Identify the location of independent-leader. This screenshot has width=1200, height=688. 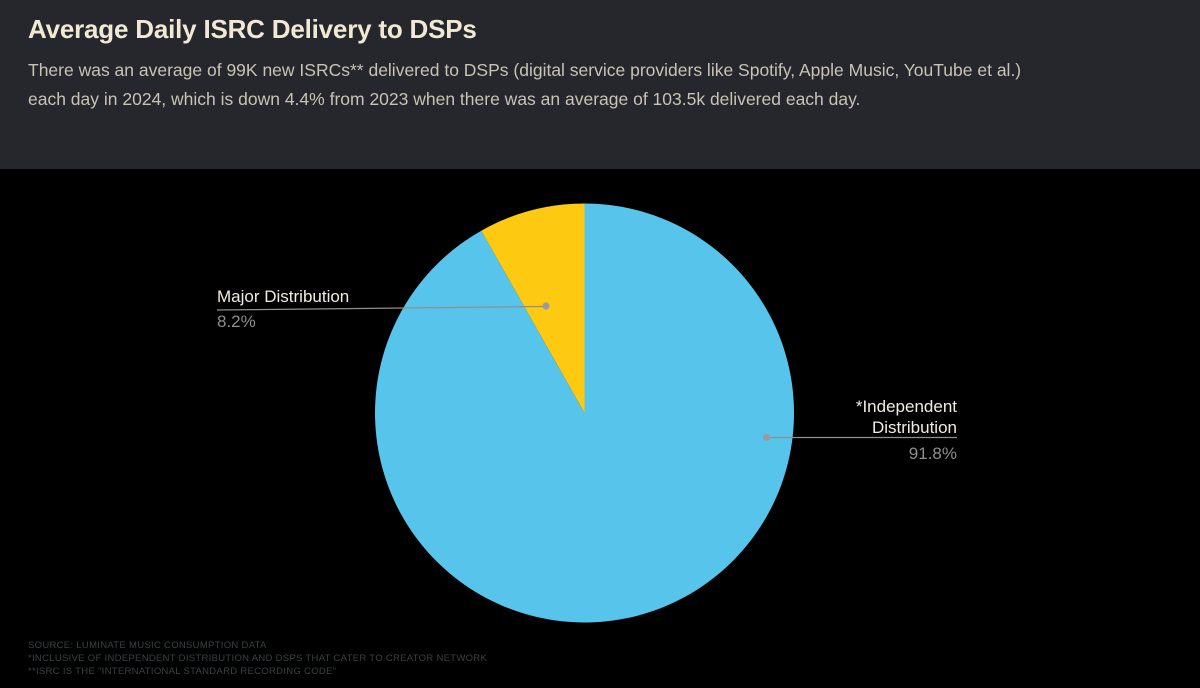
(859, 437).